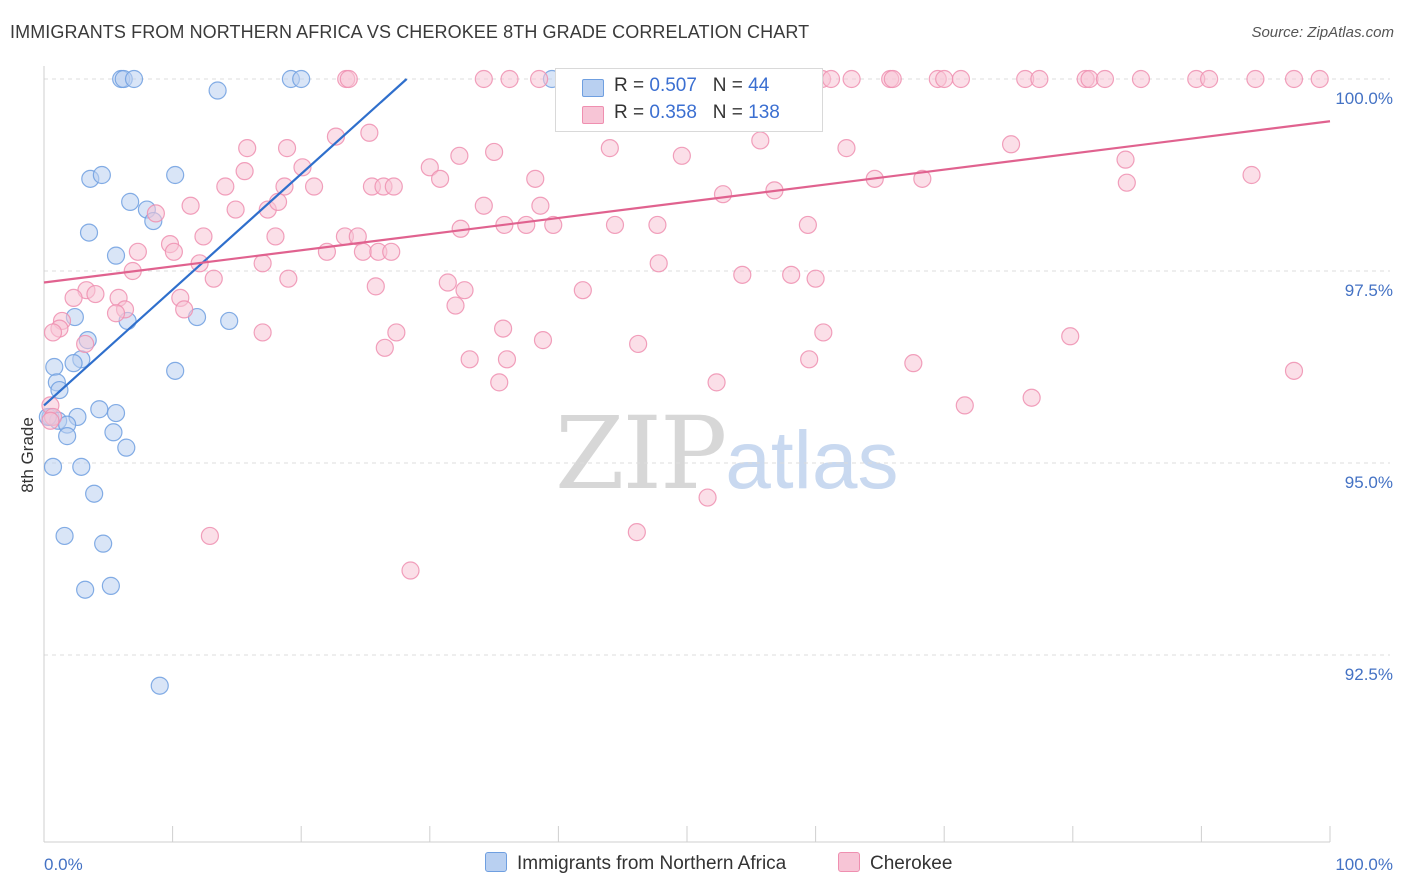 This screenshot has height=892, width=1406. What do you see at coordinates (759, 85) in the screenshot?
I see `n-value: 44` at bounding box center [759, 85].